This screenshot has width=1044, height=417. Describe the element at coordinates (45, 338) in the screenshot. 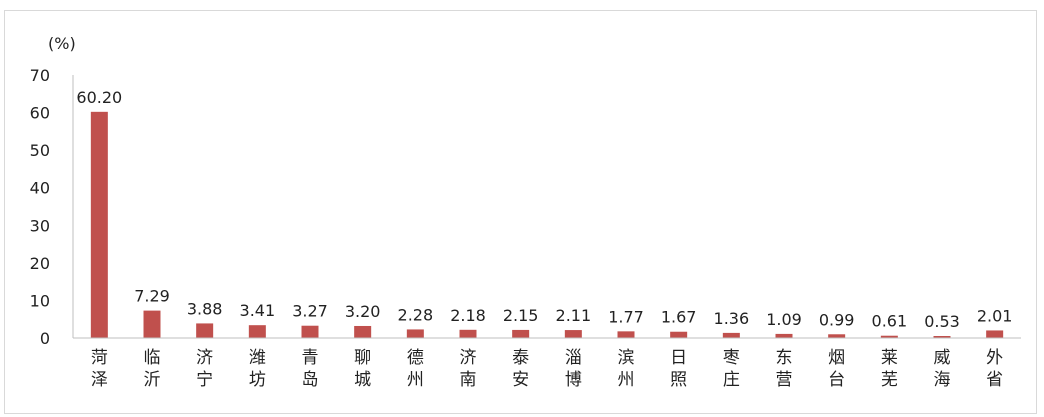

I see `y-tick-label: 0` at that location.